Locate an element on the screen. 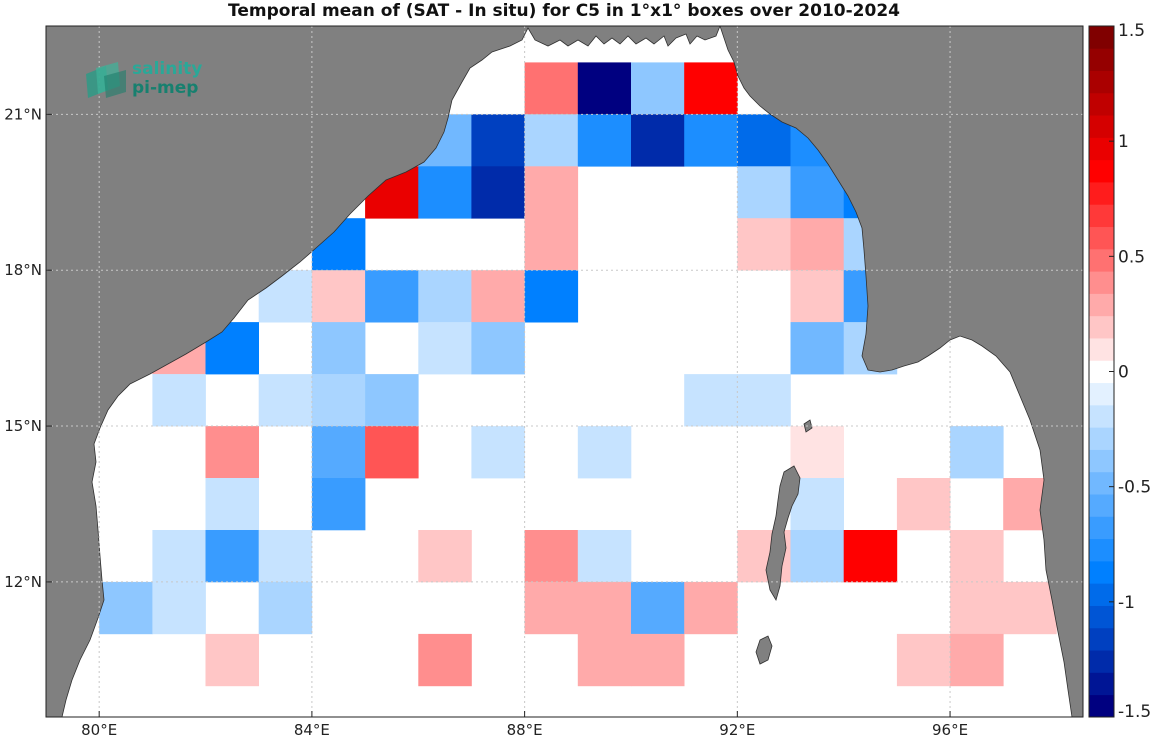 The height and width of the screenshot is (740, 1160). y-tick-label: 21°N is located at coordinates (23, 114).